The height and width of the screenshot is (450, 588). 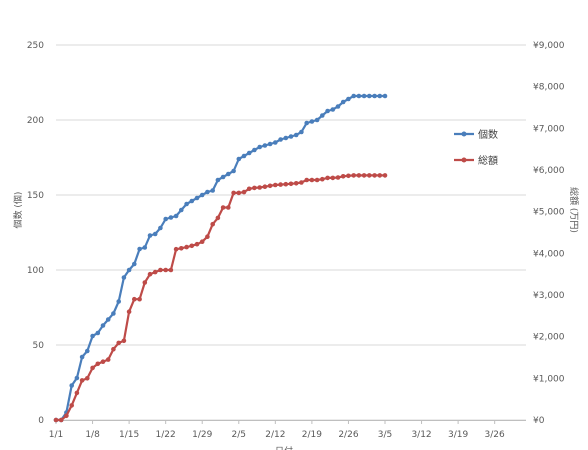 I want to click on x-tick-label: 1/8, so click(x=92, y=435).